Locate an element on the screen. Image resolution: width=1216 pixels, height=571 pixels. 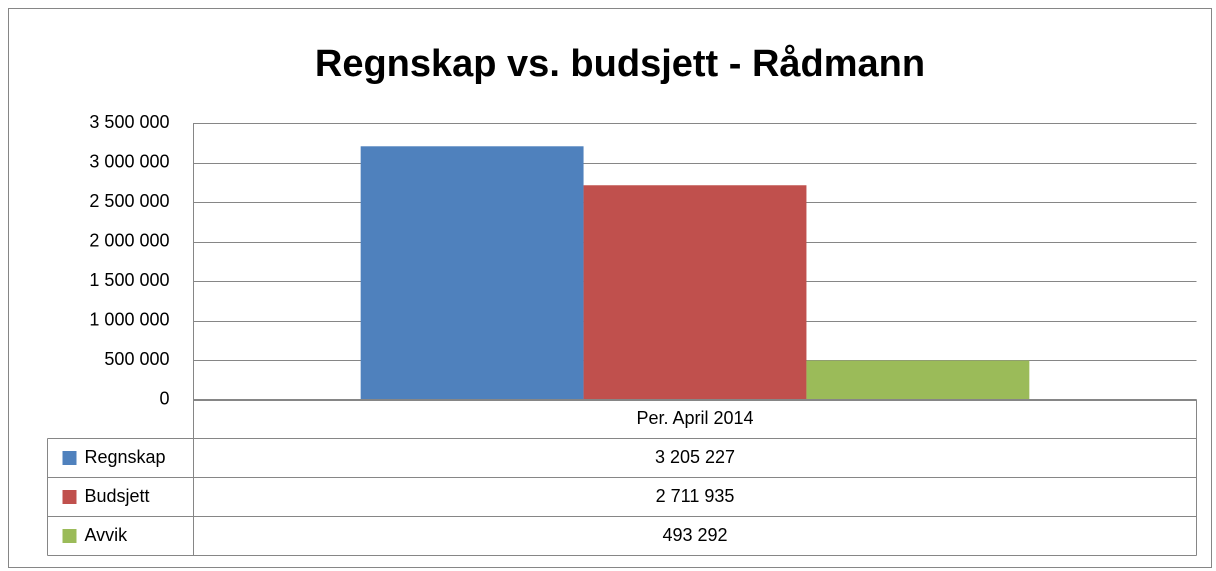
y-tick-label: 0 is located at coordinates (164, 398).